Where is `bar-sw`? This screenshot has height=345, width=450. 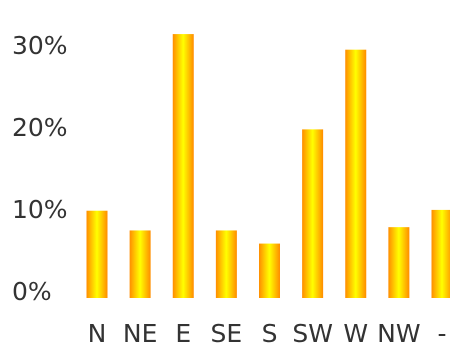 bar-sw is located at coordinates (313, 213).